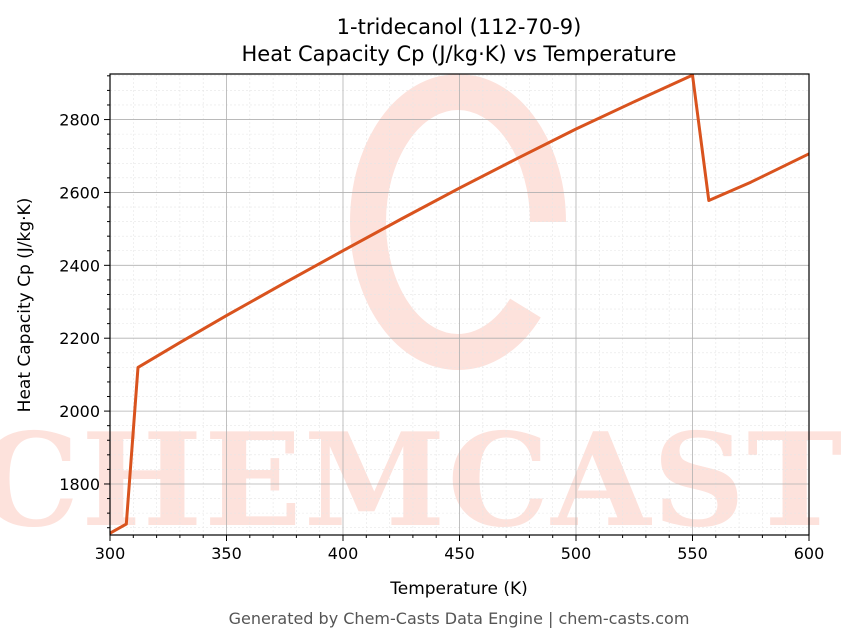  I want to click on x-tick-label: 450, so click(459, 553).